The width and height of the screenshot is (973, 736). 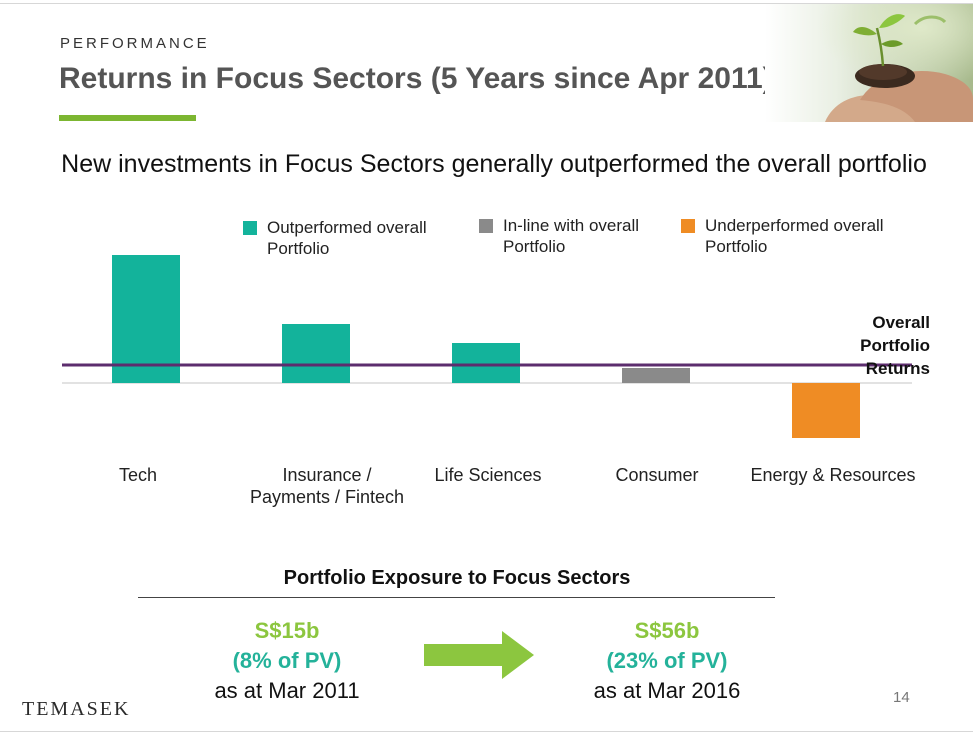 What do you see at coordinates (667, 630) in the screenshot?
I see `exposure-after-value: S$56b` at bounding box center [667, 630].